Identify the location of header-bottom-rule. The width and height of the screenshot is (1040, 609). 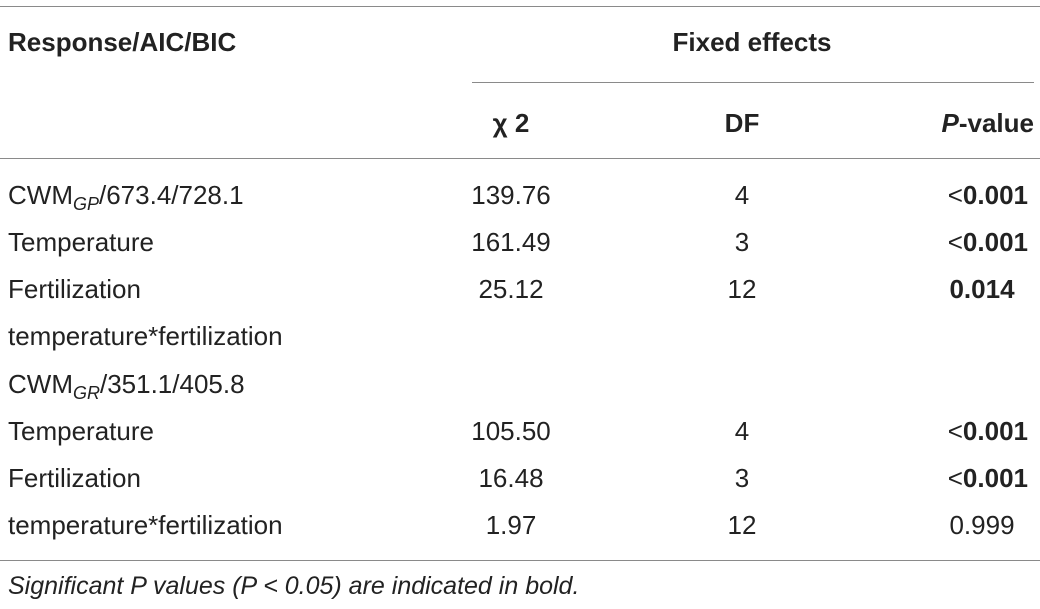
(520, 158).